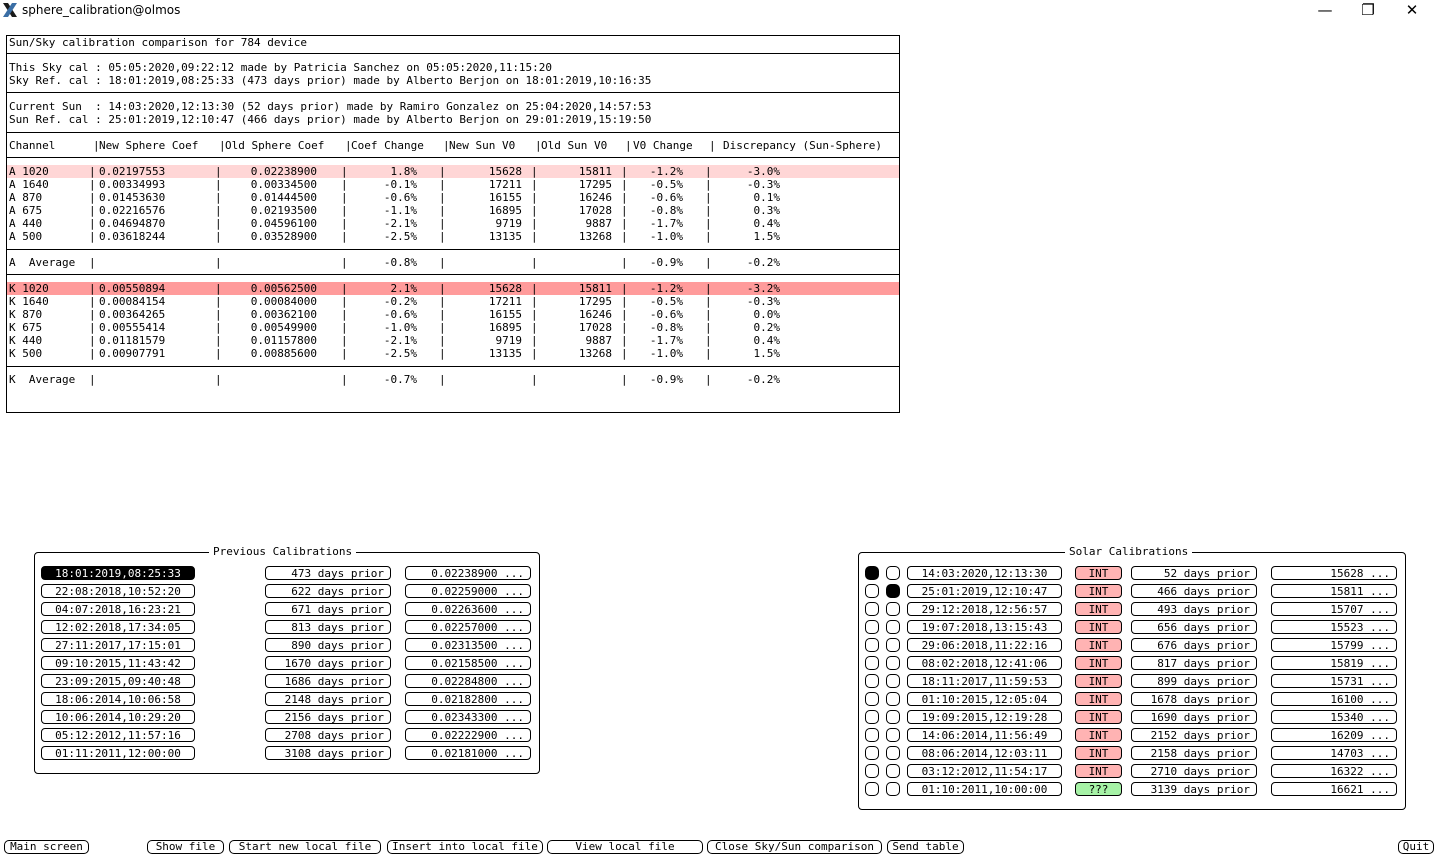 This screenshot has height=861, width=1437. I want to click on previous-calibration-prior: 2708 days prior, so click(328, 735).